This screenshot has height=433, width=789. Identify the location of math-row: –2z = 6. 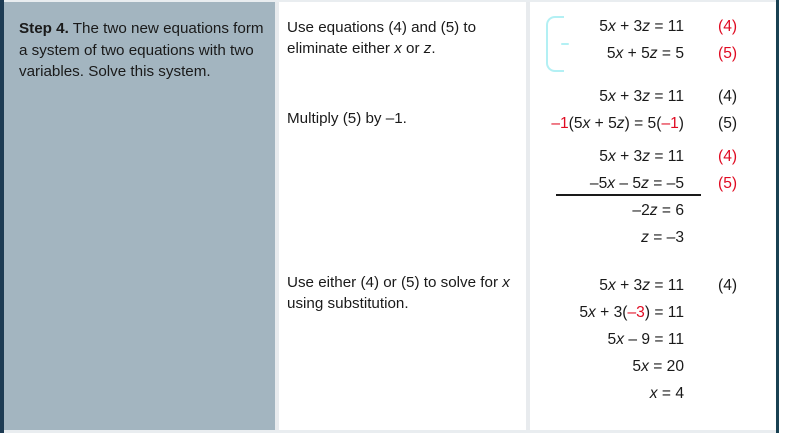
(653, 212).